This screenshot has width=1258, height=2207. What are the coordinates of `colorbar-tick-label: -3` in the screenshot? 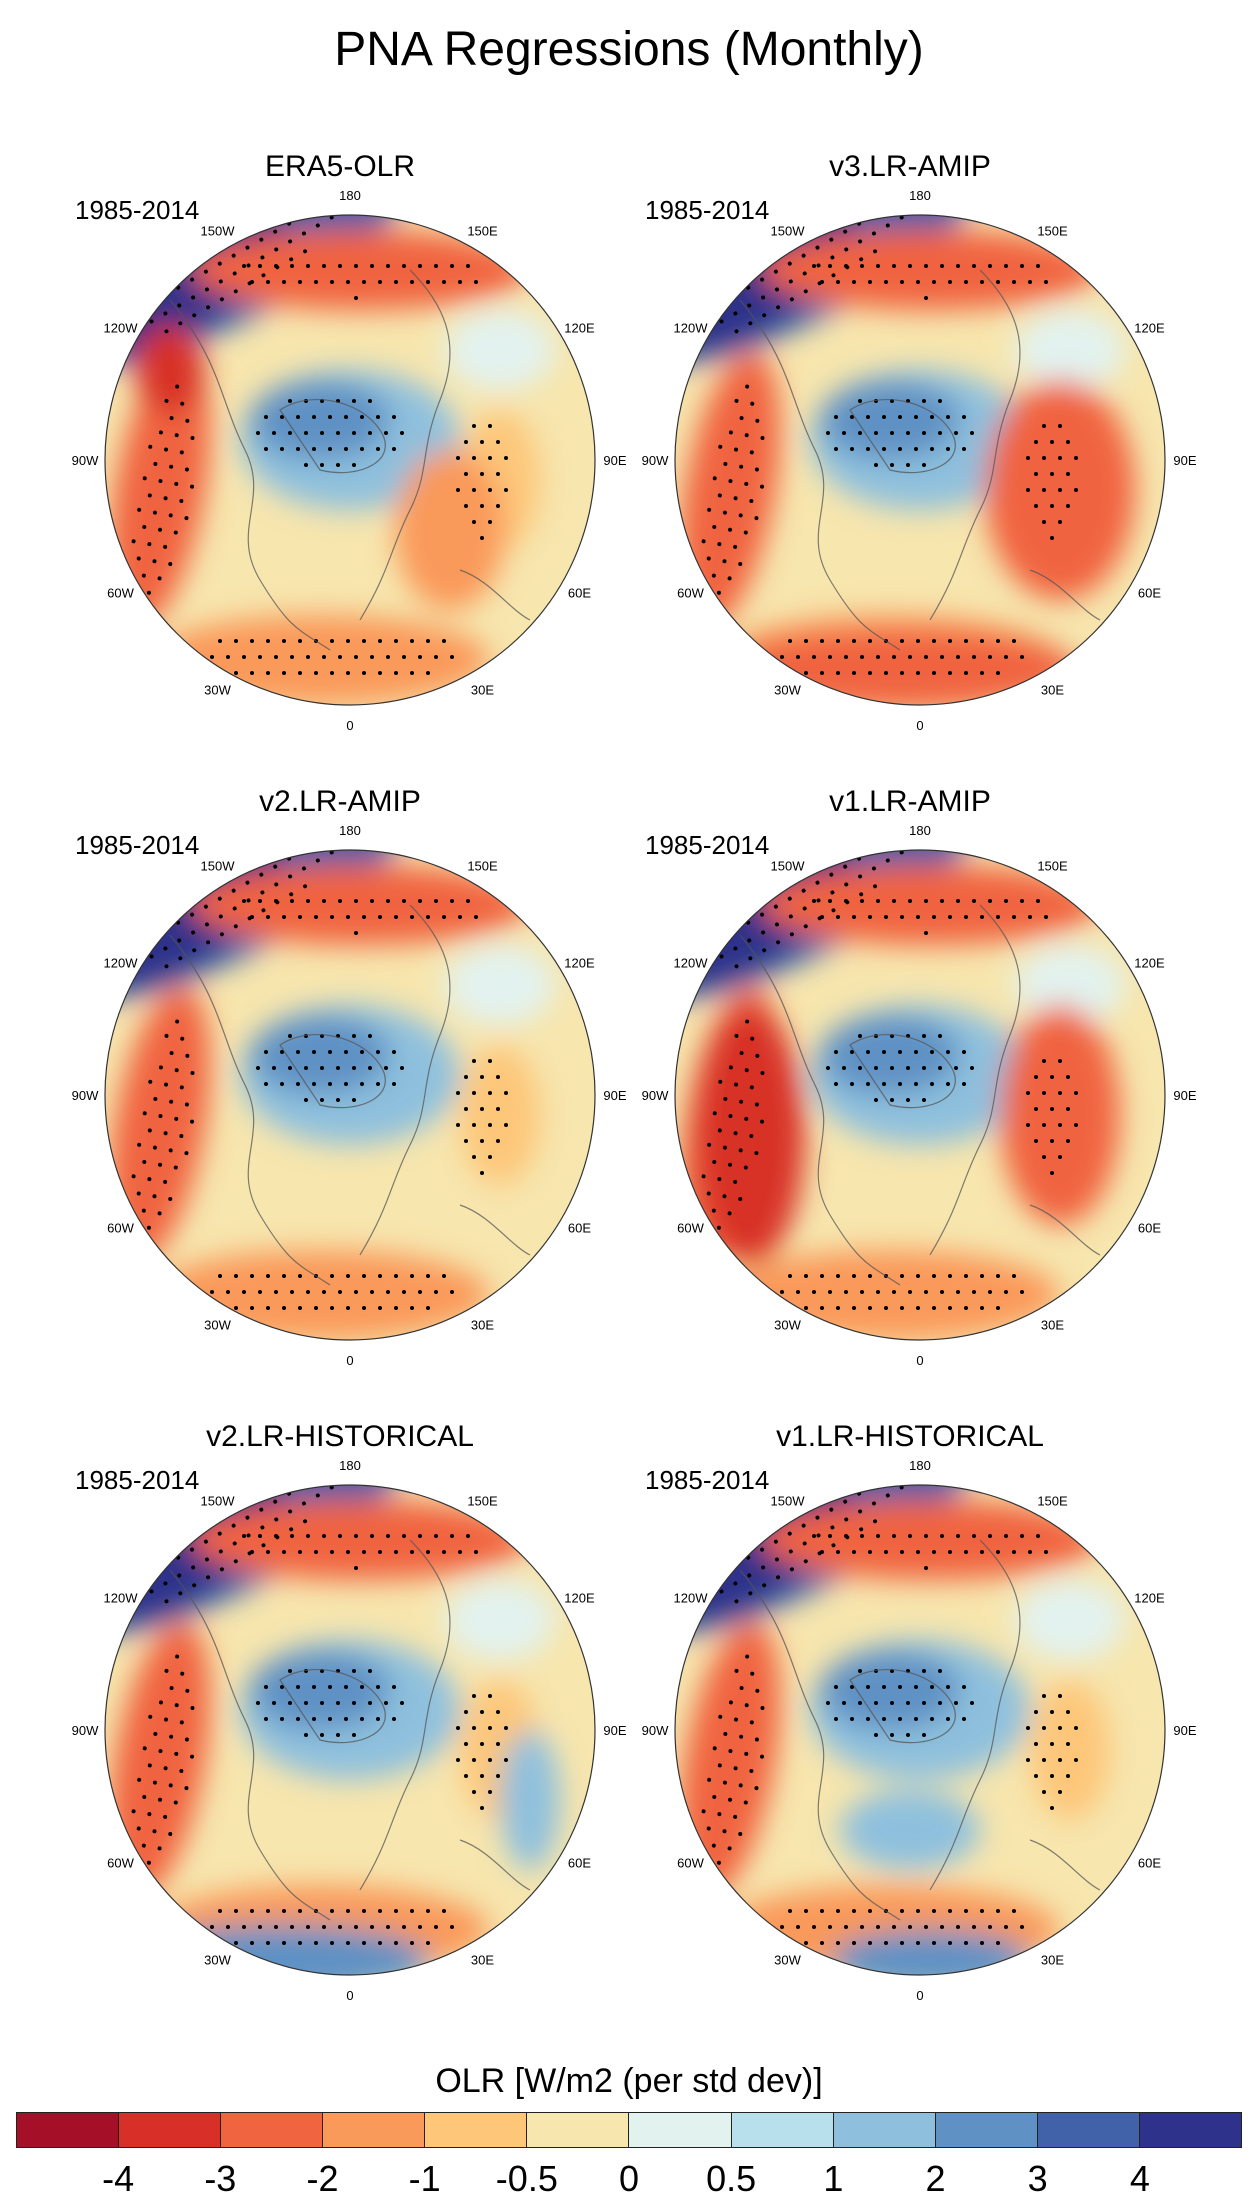 It's located at (220, 2178).